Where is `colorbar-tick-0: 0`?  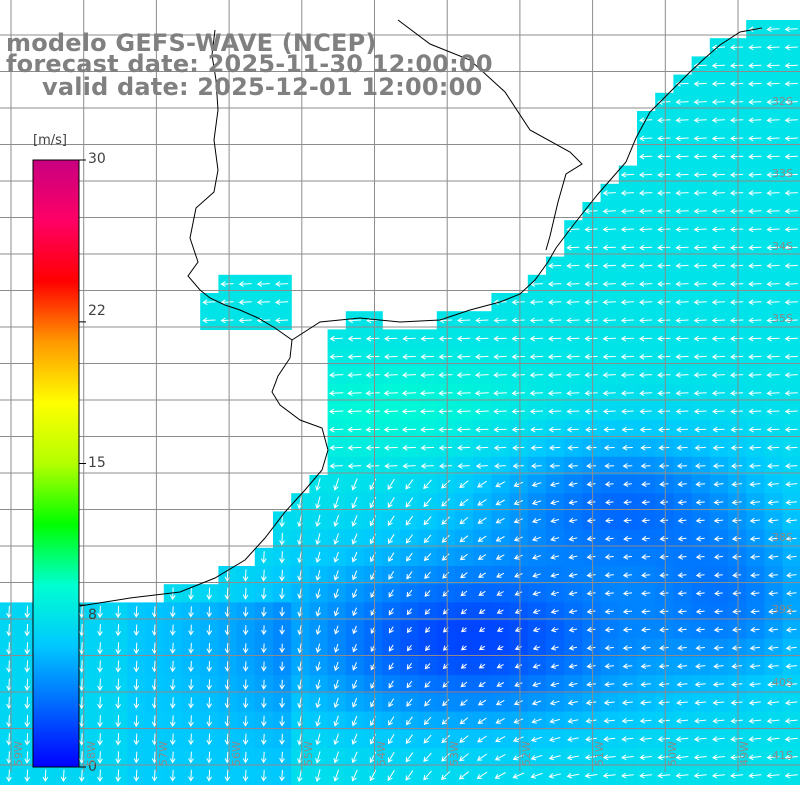 colorbar-tick-0: 0 is located at coordinates (92, 767).